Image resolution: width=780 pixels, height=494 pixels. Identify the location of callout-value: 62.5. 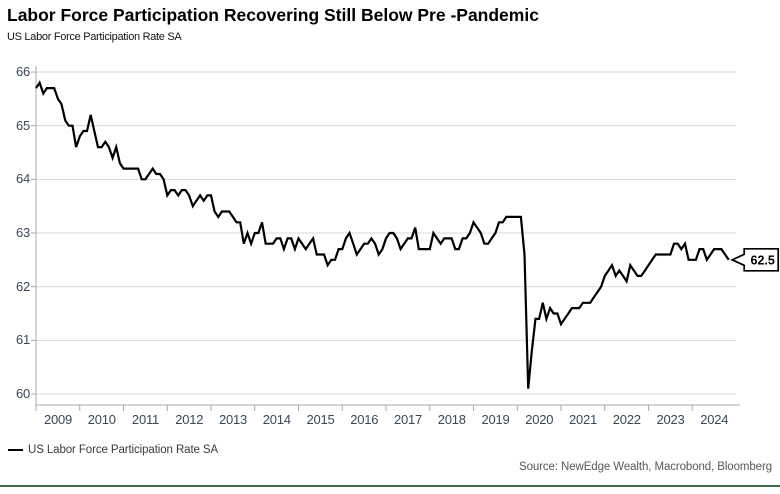
(763, 260).